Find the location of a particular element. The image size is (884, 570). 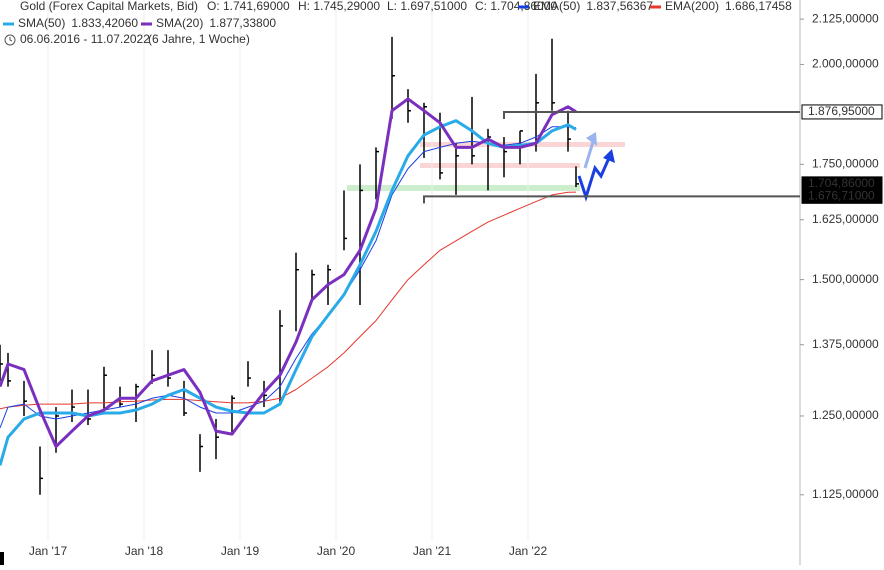

y-tick-label: 1.250,00000 is located at coordinates (845, 415).